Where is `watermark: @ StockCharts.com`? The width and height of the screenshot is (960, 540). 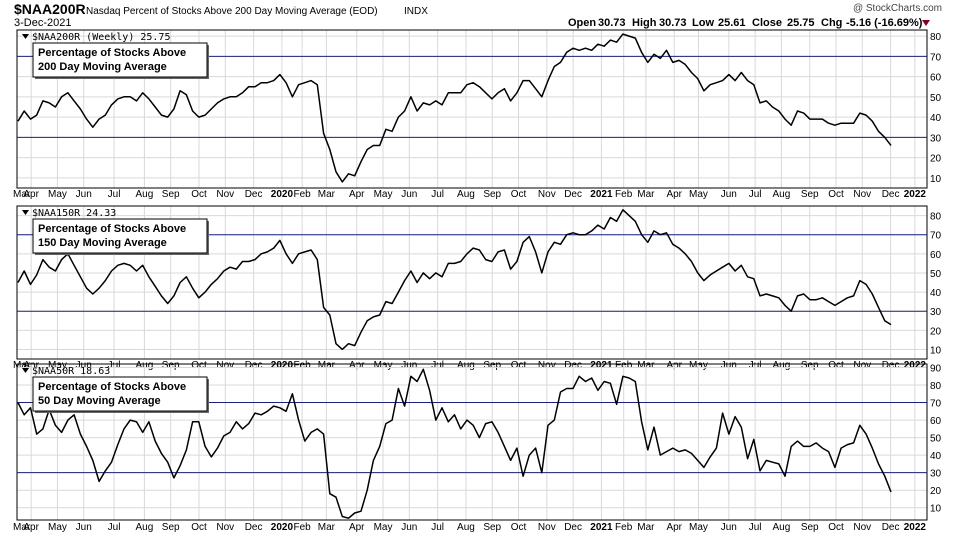 watermark: @ StockCharts.com is located at coordinates (897, 8).